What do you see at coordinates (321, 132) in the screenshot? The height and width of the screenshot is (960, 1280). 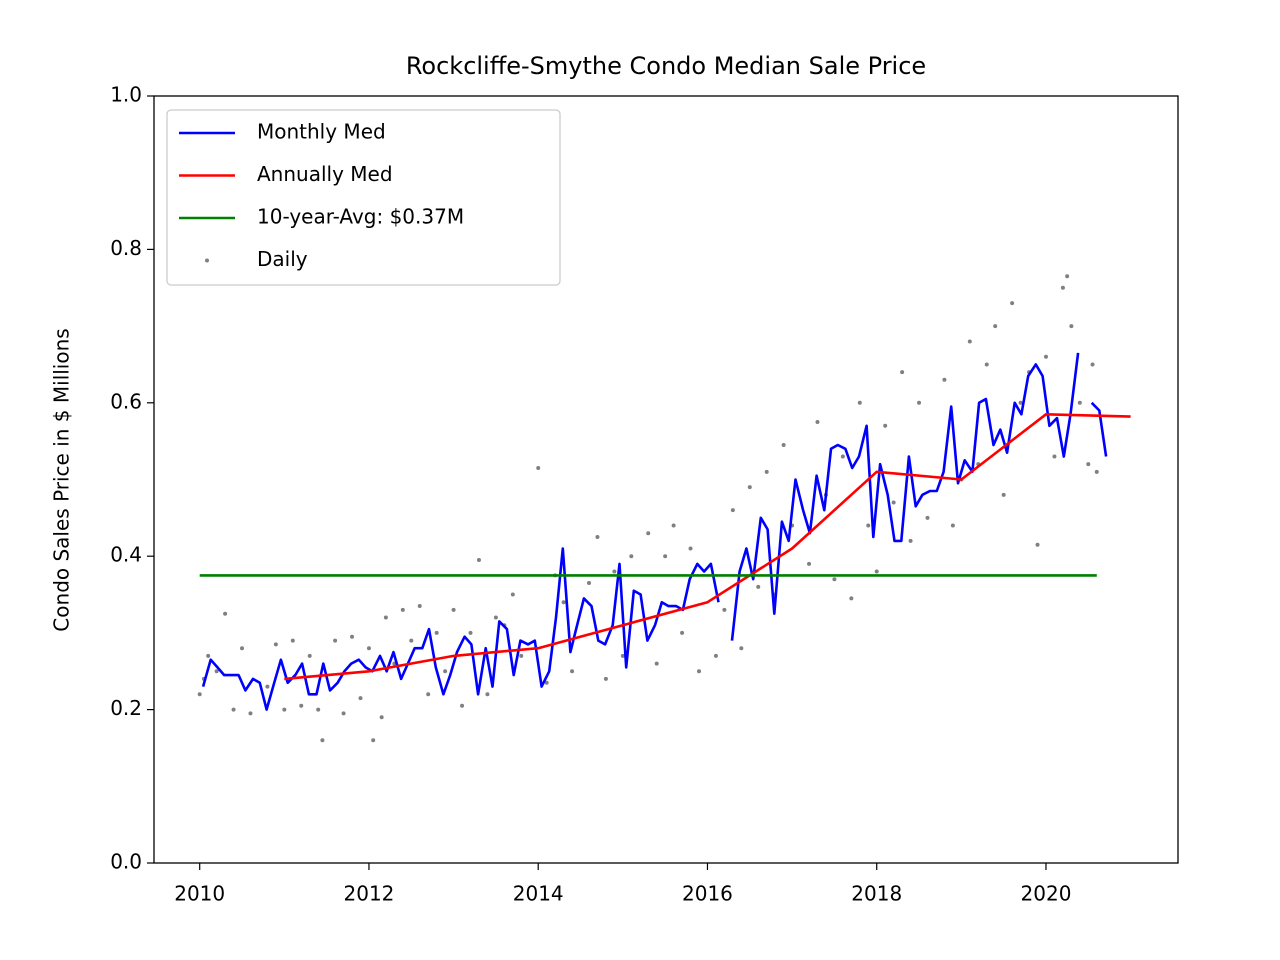 I see `legend-label: Monthly Med` at bounding box center [321, 132].